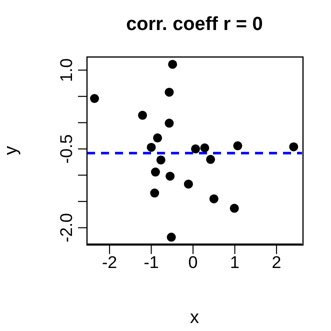 Image resolution: width=331 pixels, height=331 pixels. I want to click on chart-title: corr. coeff r = 0, so click(194, 25).